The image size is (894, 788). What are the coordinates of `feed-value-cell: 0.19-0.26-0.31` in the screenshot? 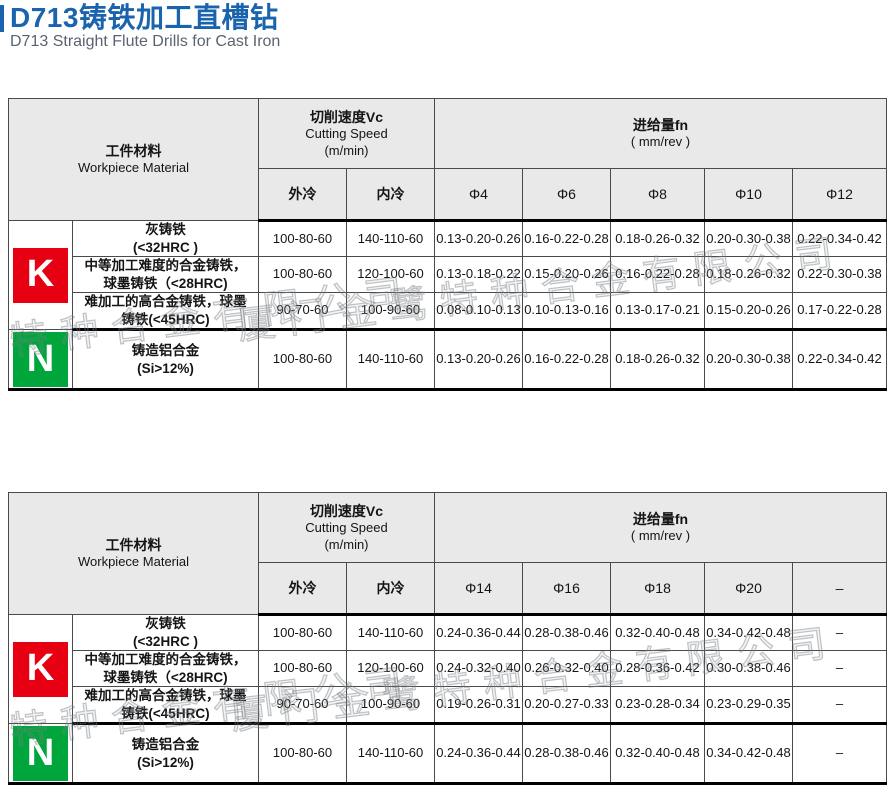 It's located at (478, 706).